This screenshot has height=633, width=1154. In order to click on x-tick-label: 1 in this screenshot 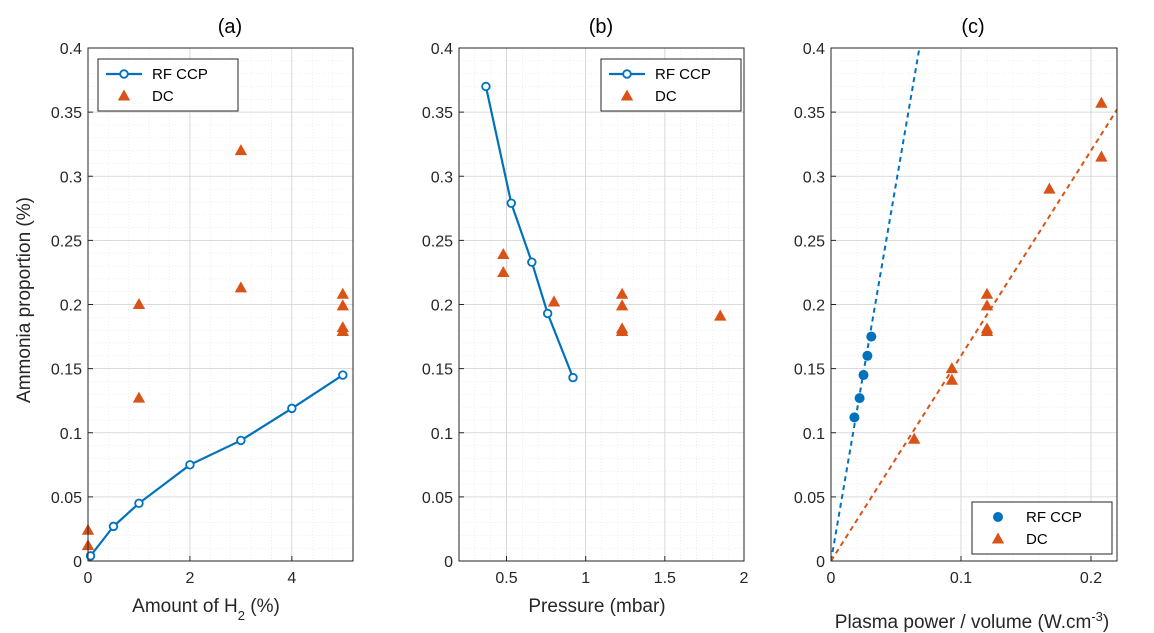, I will do `click(585, 578)`.